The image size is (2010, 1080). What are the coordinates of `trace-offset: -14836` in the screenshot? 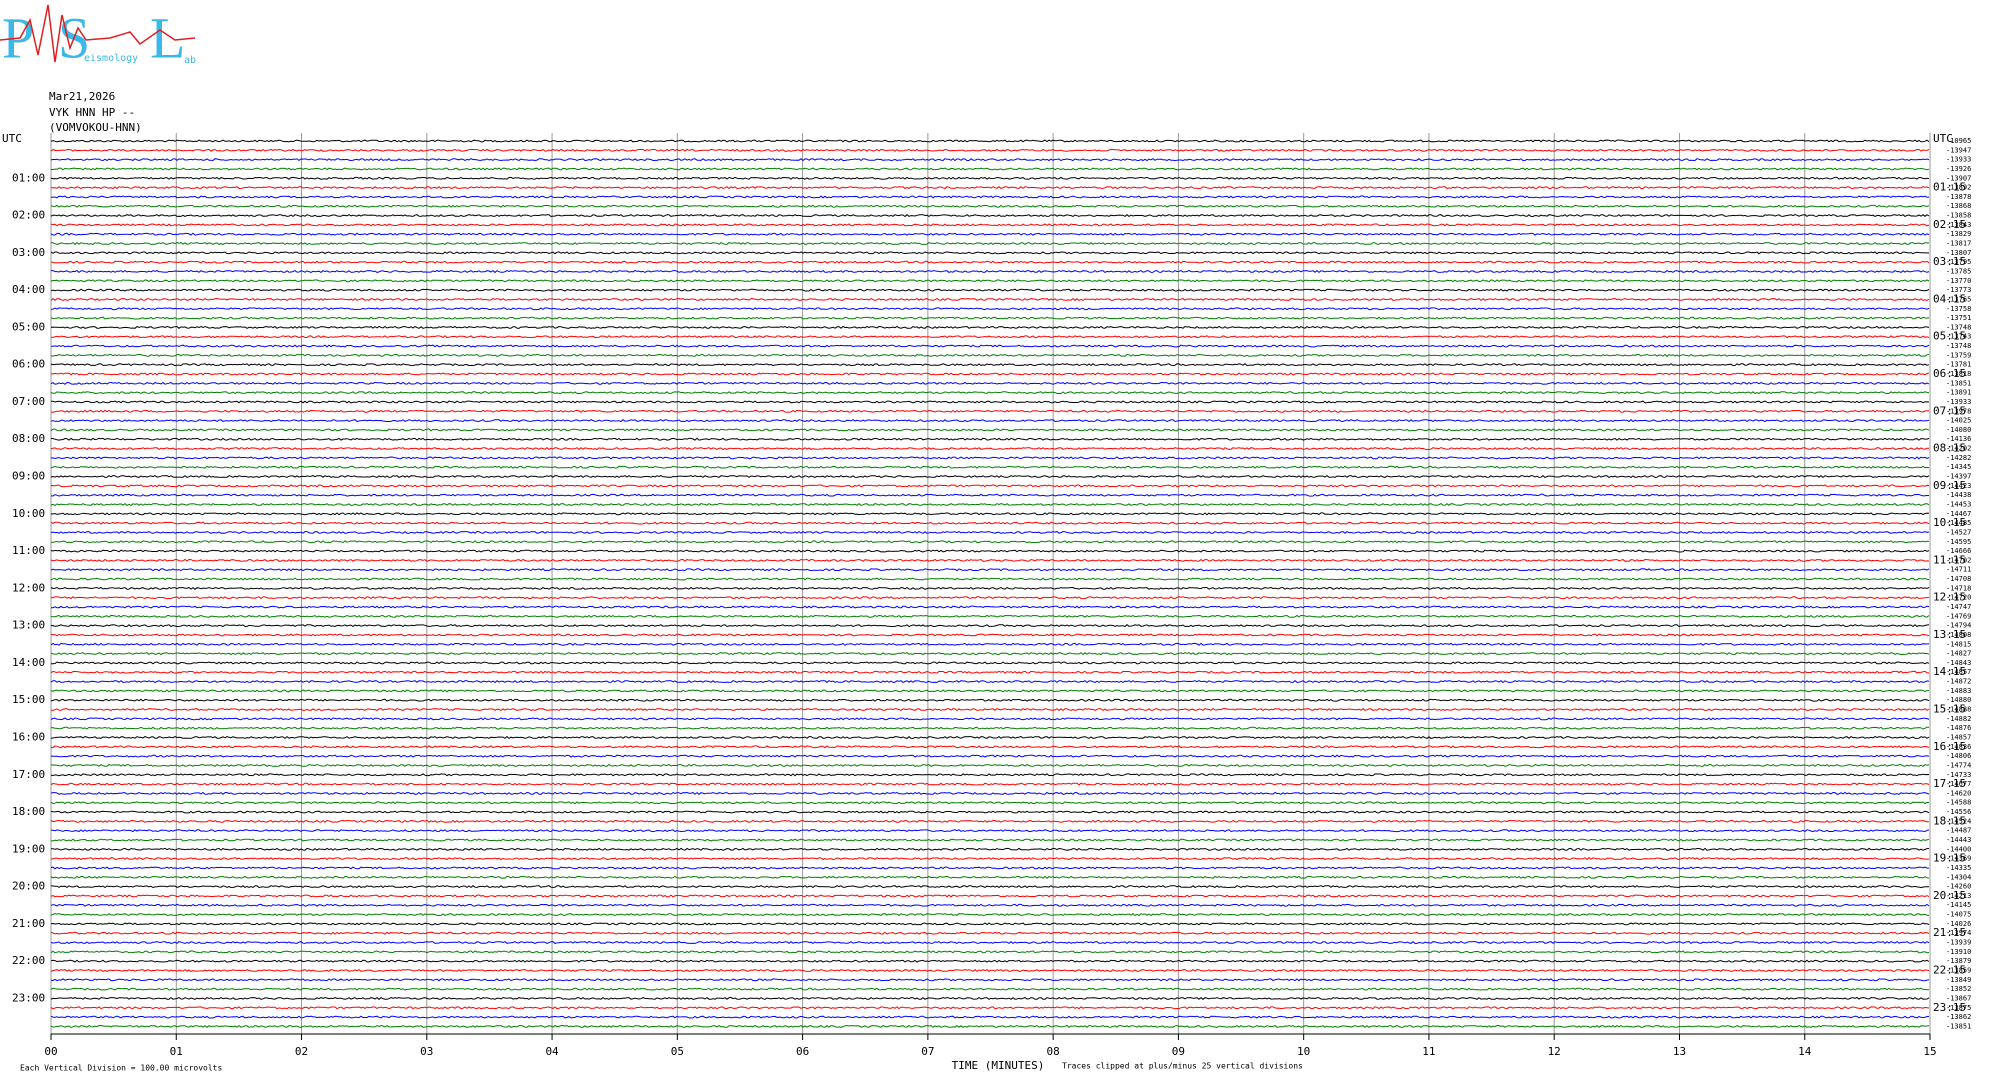 It's located at (1958, 747).